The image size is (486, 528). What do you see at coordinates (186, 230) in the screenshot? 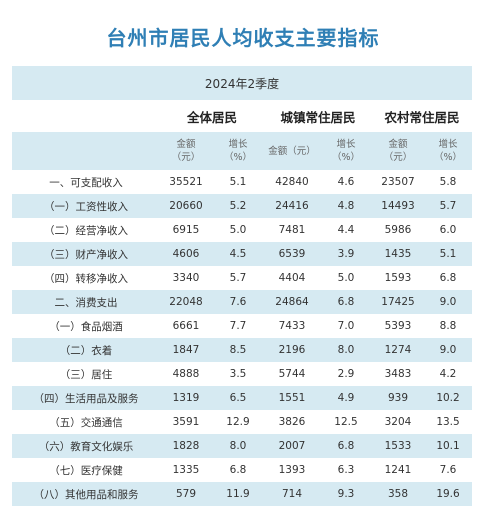
I see `value-cell: 6915` at bounding box center [186, 230].